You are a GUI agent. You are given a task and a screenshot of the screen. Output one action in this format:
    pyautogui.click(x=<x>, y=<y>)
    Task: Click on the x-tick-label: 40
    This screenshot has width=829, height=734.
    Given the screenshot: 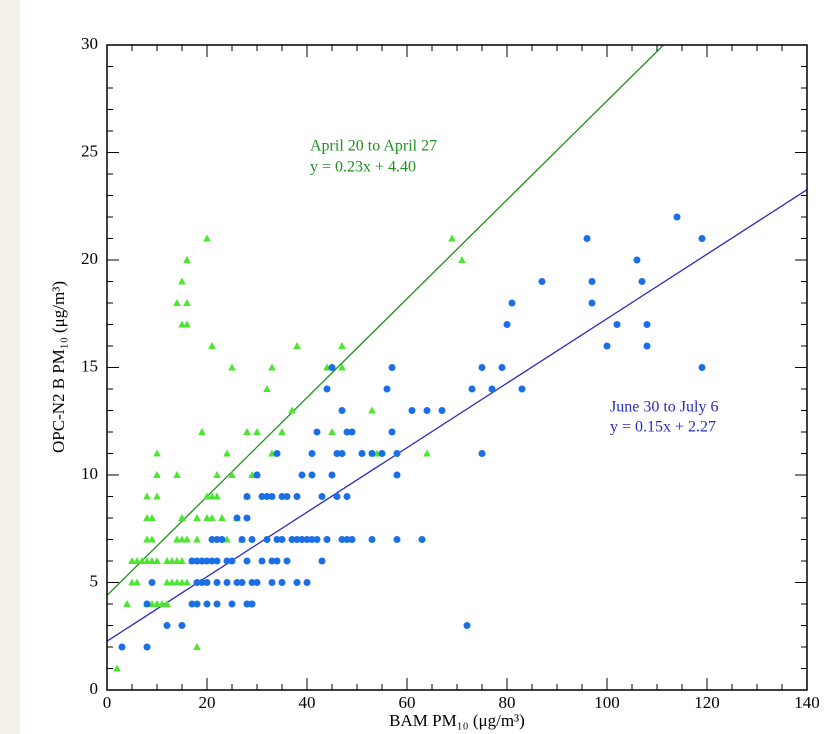 What is the action you would take?
    pyautogui.click(x=307, y=702)
    